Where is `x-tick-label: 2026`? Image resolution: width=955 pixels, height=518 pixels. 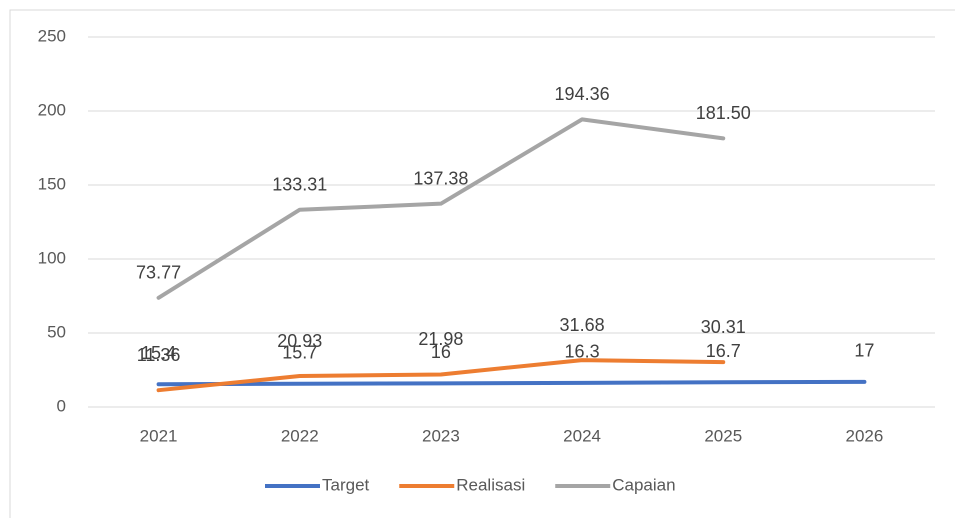
x-tick-label: 2026 is located at coordinates (865, 435).